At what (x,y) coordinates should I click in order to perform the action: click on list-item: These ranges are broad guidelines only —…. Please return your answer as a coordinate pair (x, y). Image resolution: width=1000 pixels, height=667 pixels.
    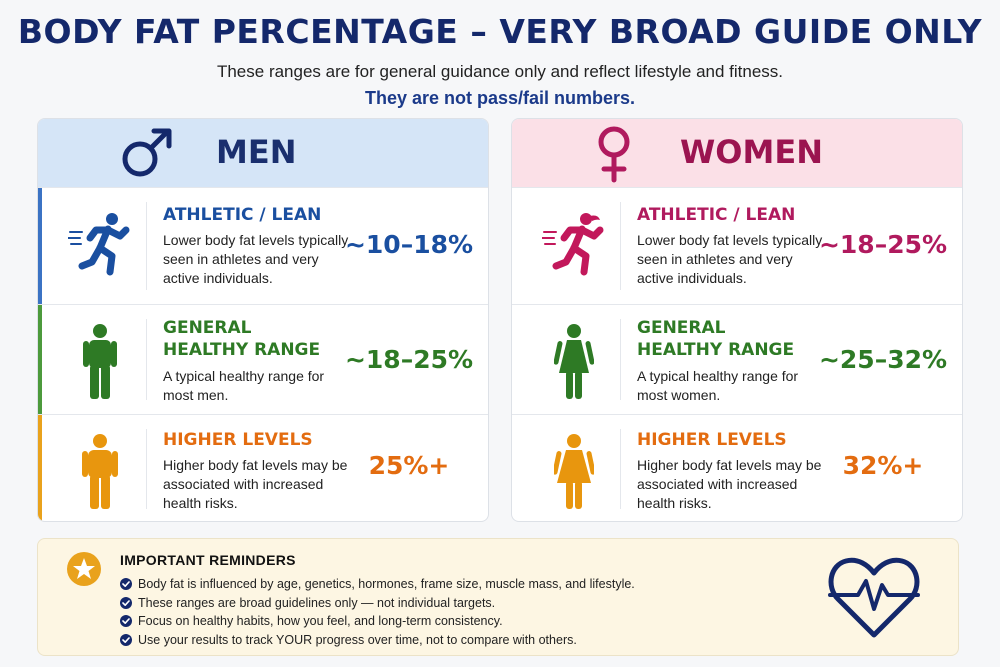
    Looking at the image, I should click on (377, 603).